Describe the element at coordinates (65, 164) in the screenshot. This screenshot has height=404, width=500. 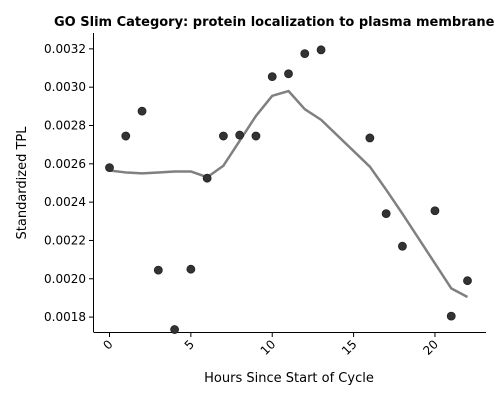
I see `y-tick-label: 0.0026` at that location.